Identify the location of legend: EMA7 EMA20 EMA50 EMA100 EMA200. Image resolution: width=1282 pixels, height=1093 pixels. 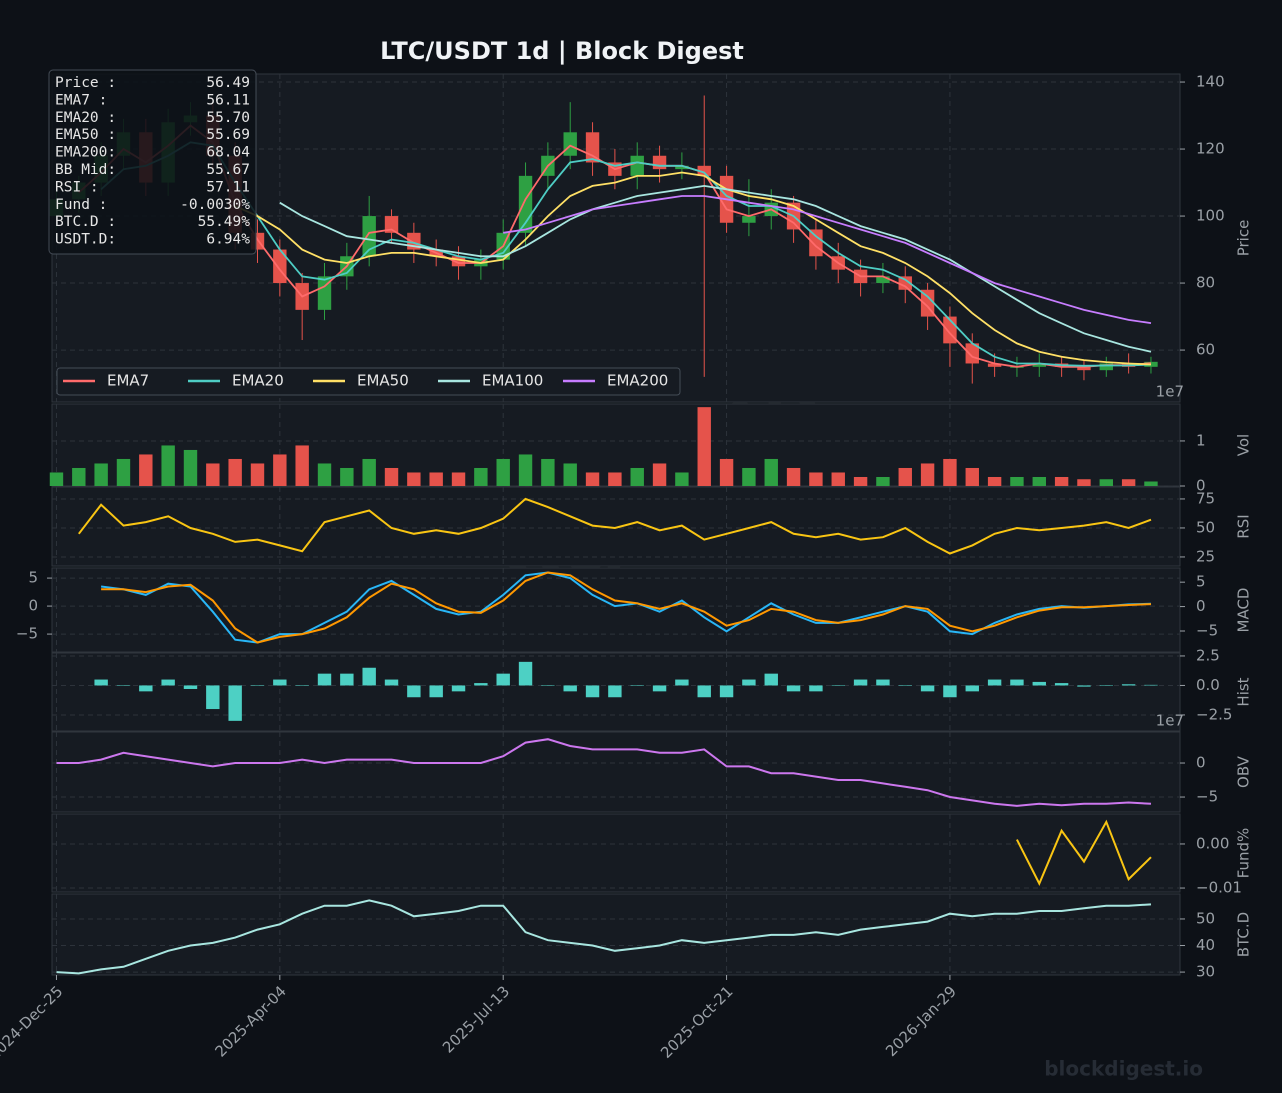
(368, 381).